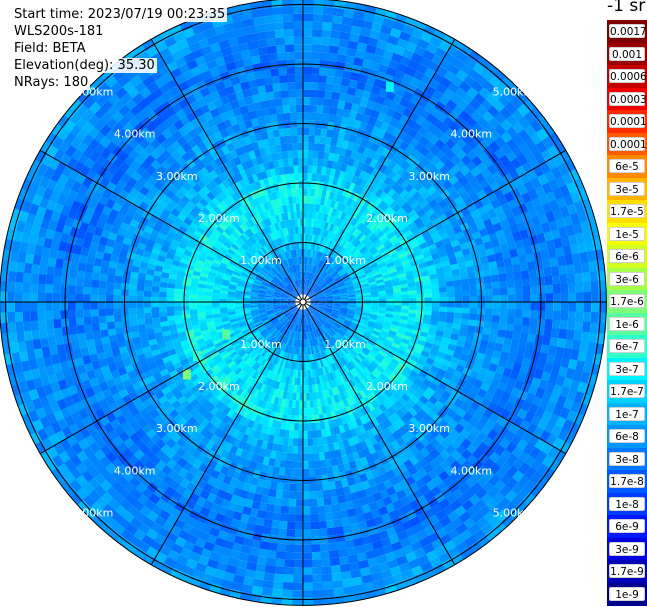 This screenshot has width=647, height=607. I want to click on colorbar-tick-label: 1.7e-9, so click(627, 571).